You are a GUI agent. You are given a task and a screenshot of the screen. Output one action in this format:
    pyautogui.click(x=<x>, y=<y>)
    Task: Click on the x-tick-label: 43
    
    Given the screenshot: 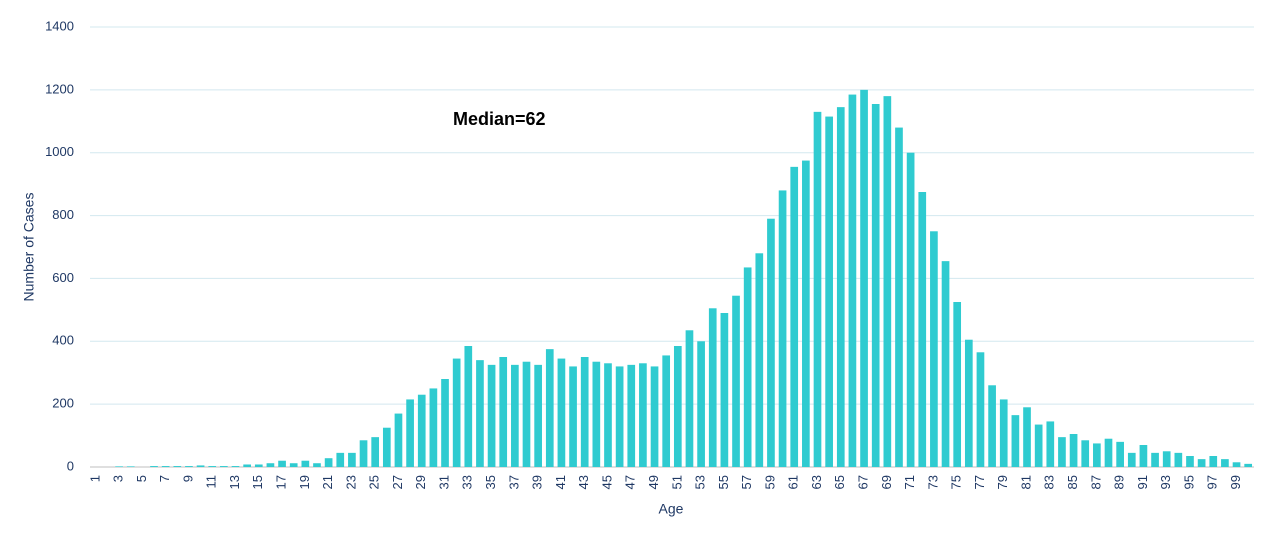 What is the action you would take?
    pyautogui.click(x=583, y=482)
    